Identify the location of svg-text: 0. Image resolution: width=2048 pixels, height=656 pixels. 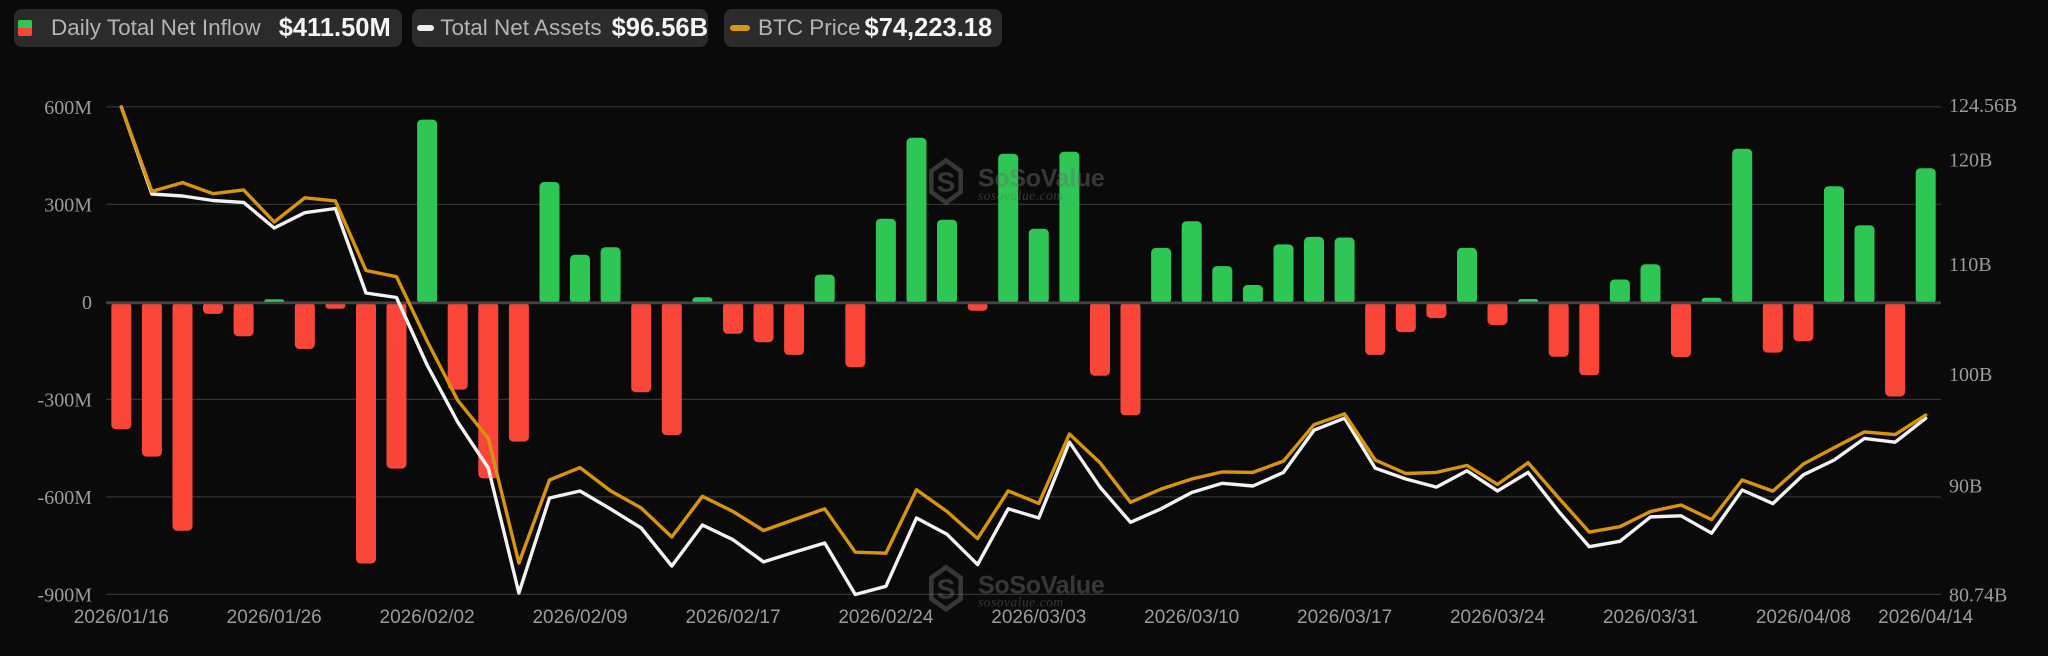
(87, 303).